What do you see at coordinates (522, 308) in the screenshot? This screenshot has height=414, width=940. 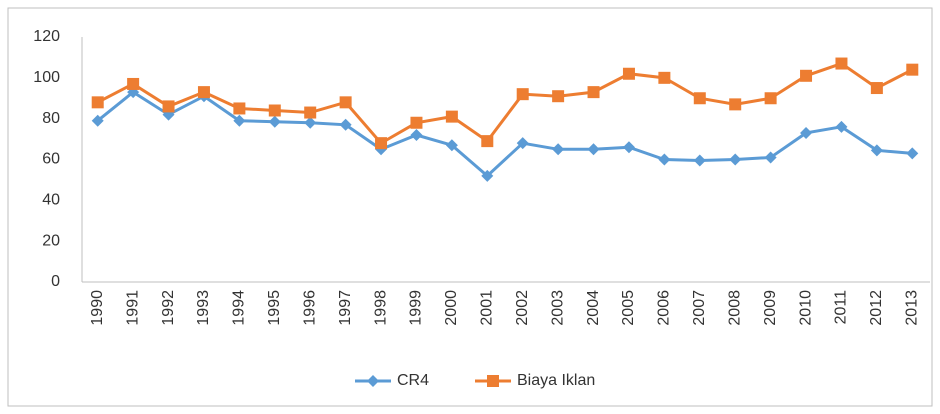 I see `x-tick-label: 2002` at bounding box center [522, 308].